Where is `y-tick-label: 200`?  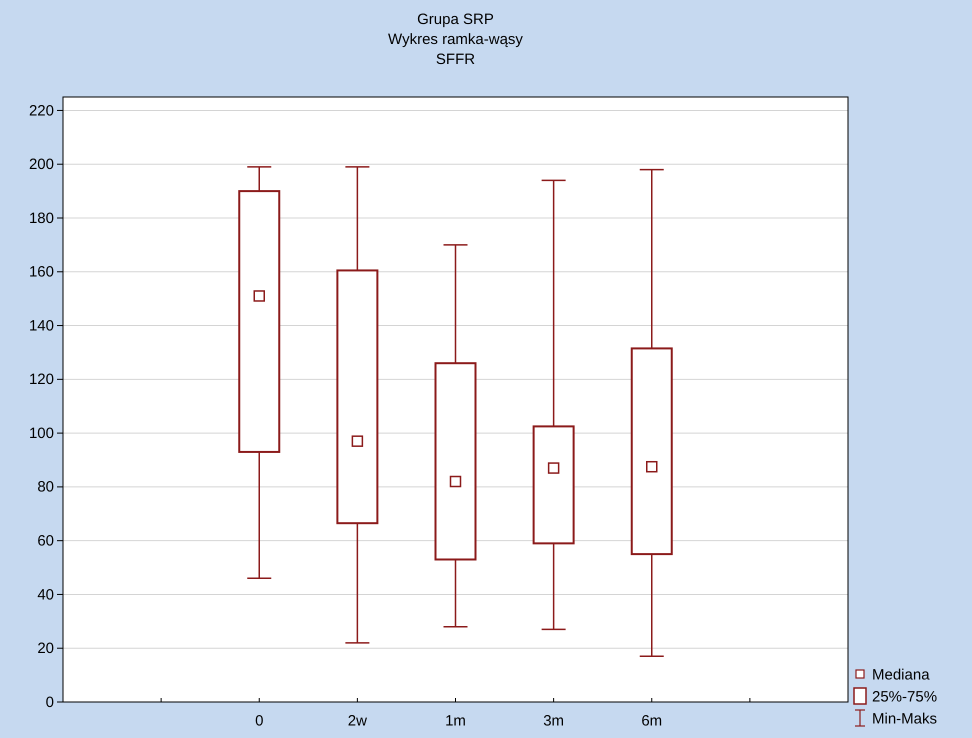
y-tick-label: 200 is located at coordinates (41, 165).